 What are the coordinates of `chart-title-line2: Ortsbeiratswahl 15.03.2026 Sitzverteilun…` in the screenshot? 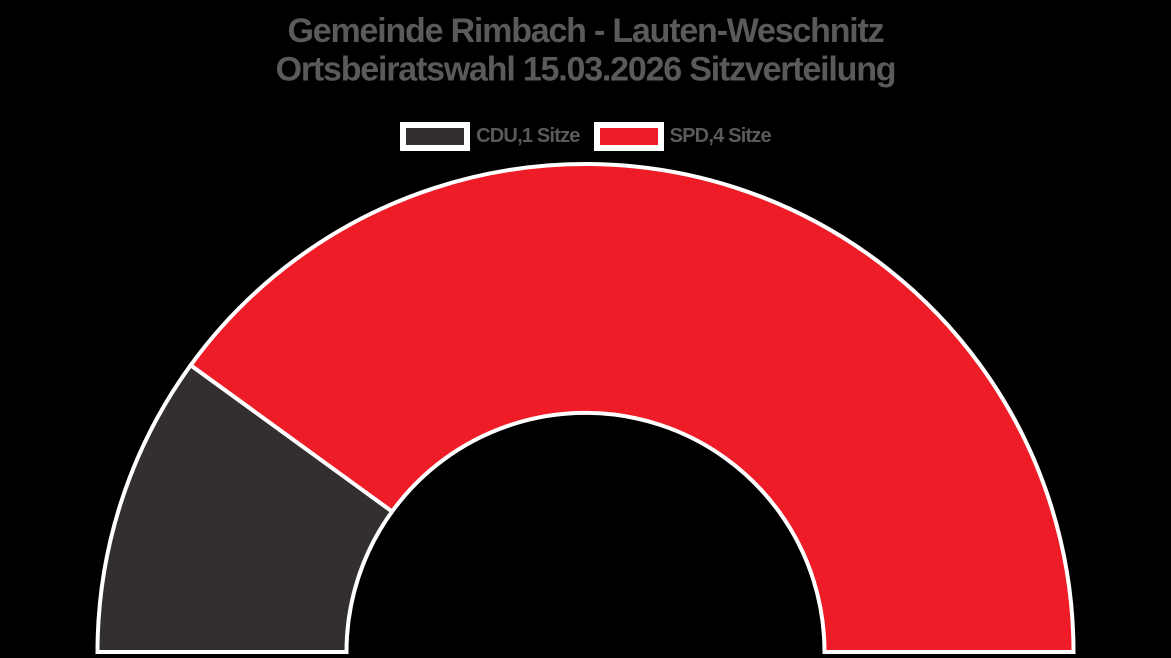 It's located at (586, 69).